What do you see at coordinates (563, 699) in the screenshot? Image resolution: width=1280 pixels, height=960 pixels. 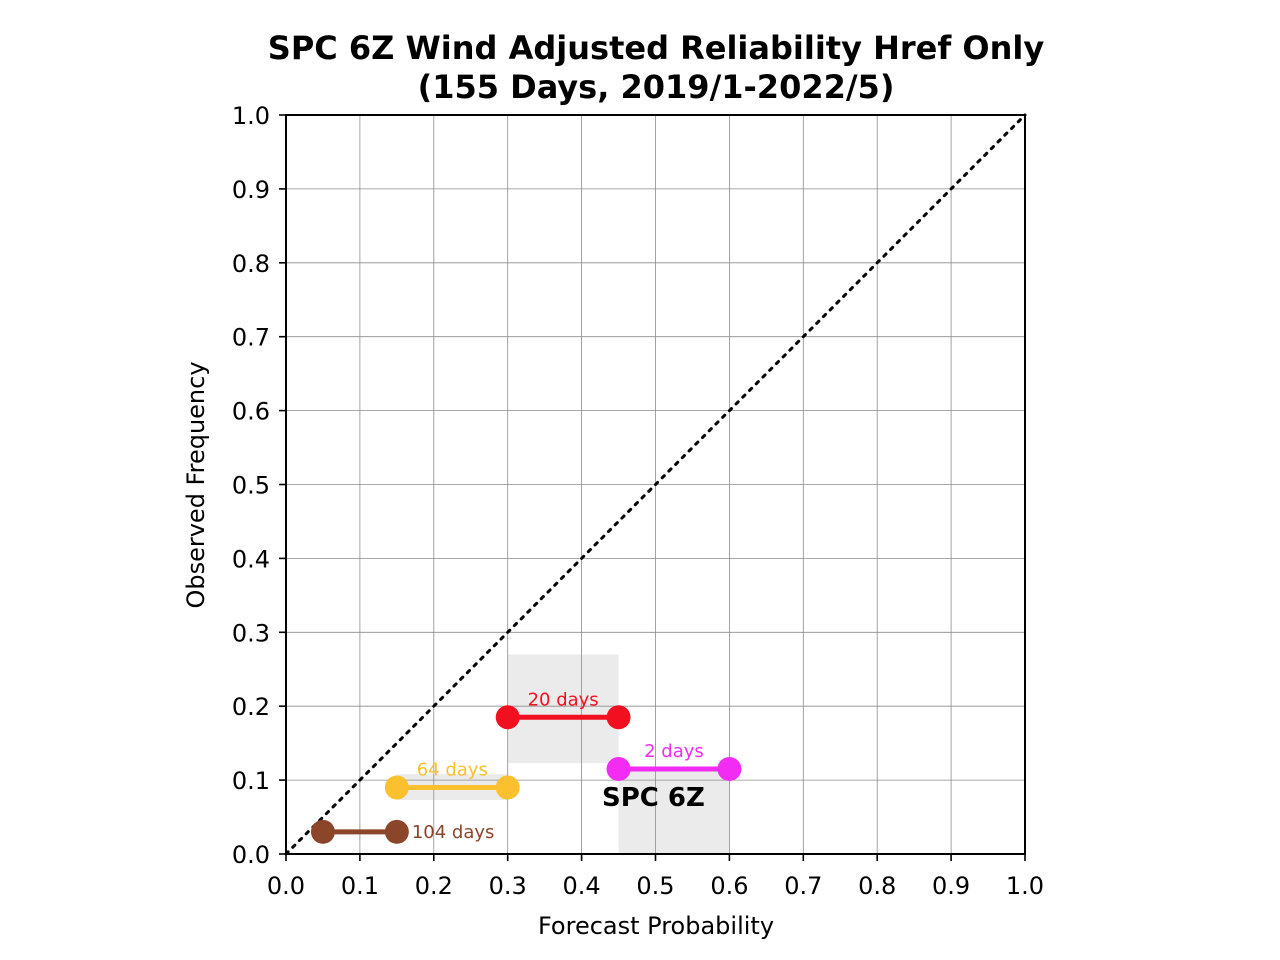 I see `series-label: 20 days` at bounding box center [563, 699].